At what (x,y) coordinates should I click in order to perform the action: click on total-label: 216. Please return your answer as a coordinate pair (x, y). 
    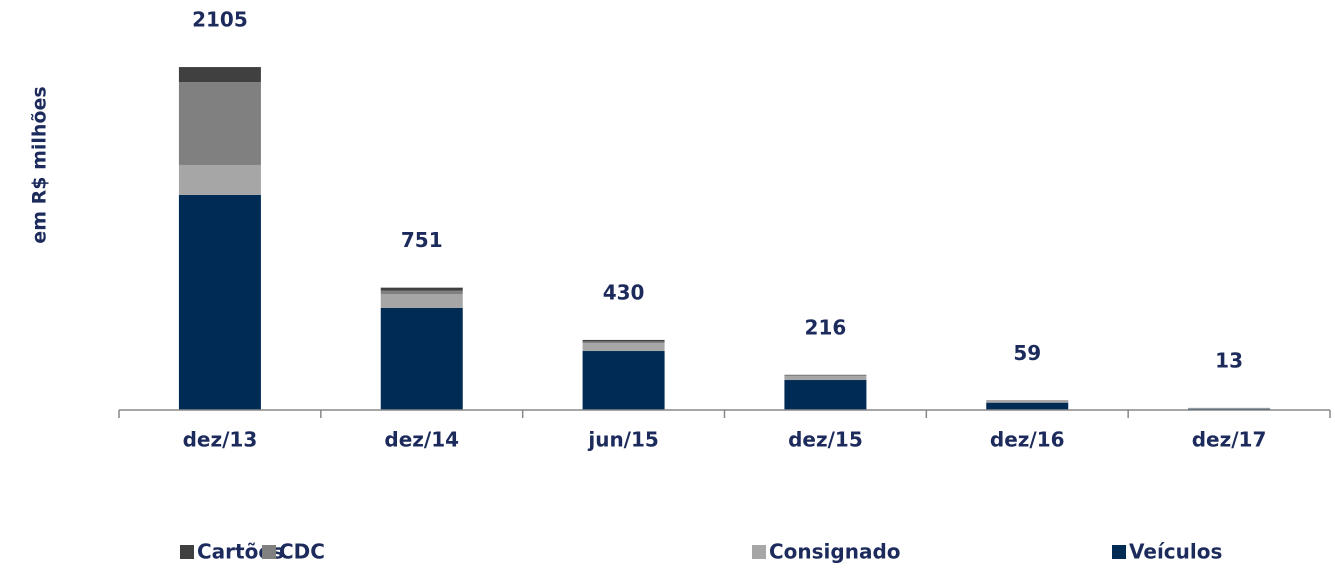
    Looking at the image, I should click on (826, 327).